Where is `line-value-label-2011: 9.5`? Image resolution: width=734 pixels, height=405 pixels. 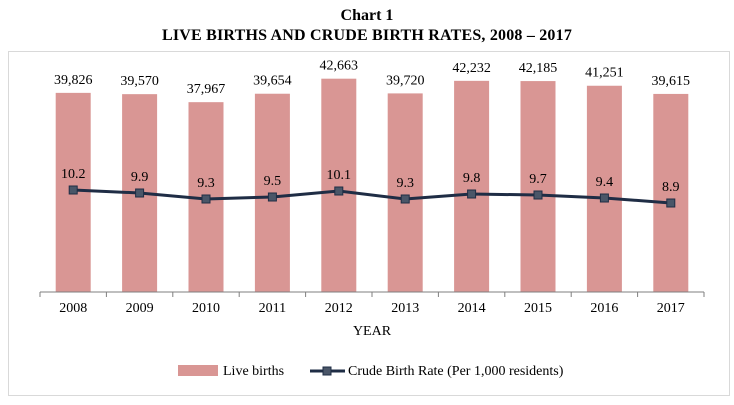 line-value-label-2011: 9.5 is located at coordinates (273, 181).